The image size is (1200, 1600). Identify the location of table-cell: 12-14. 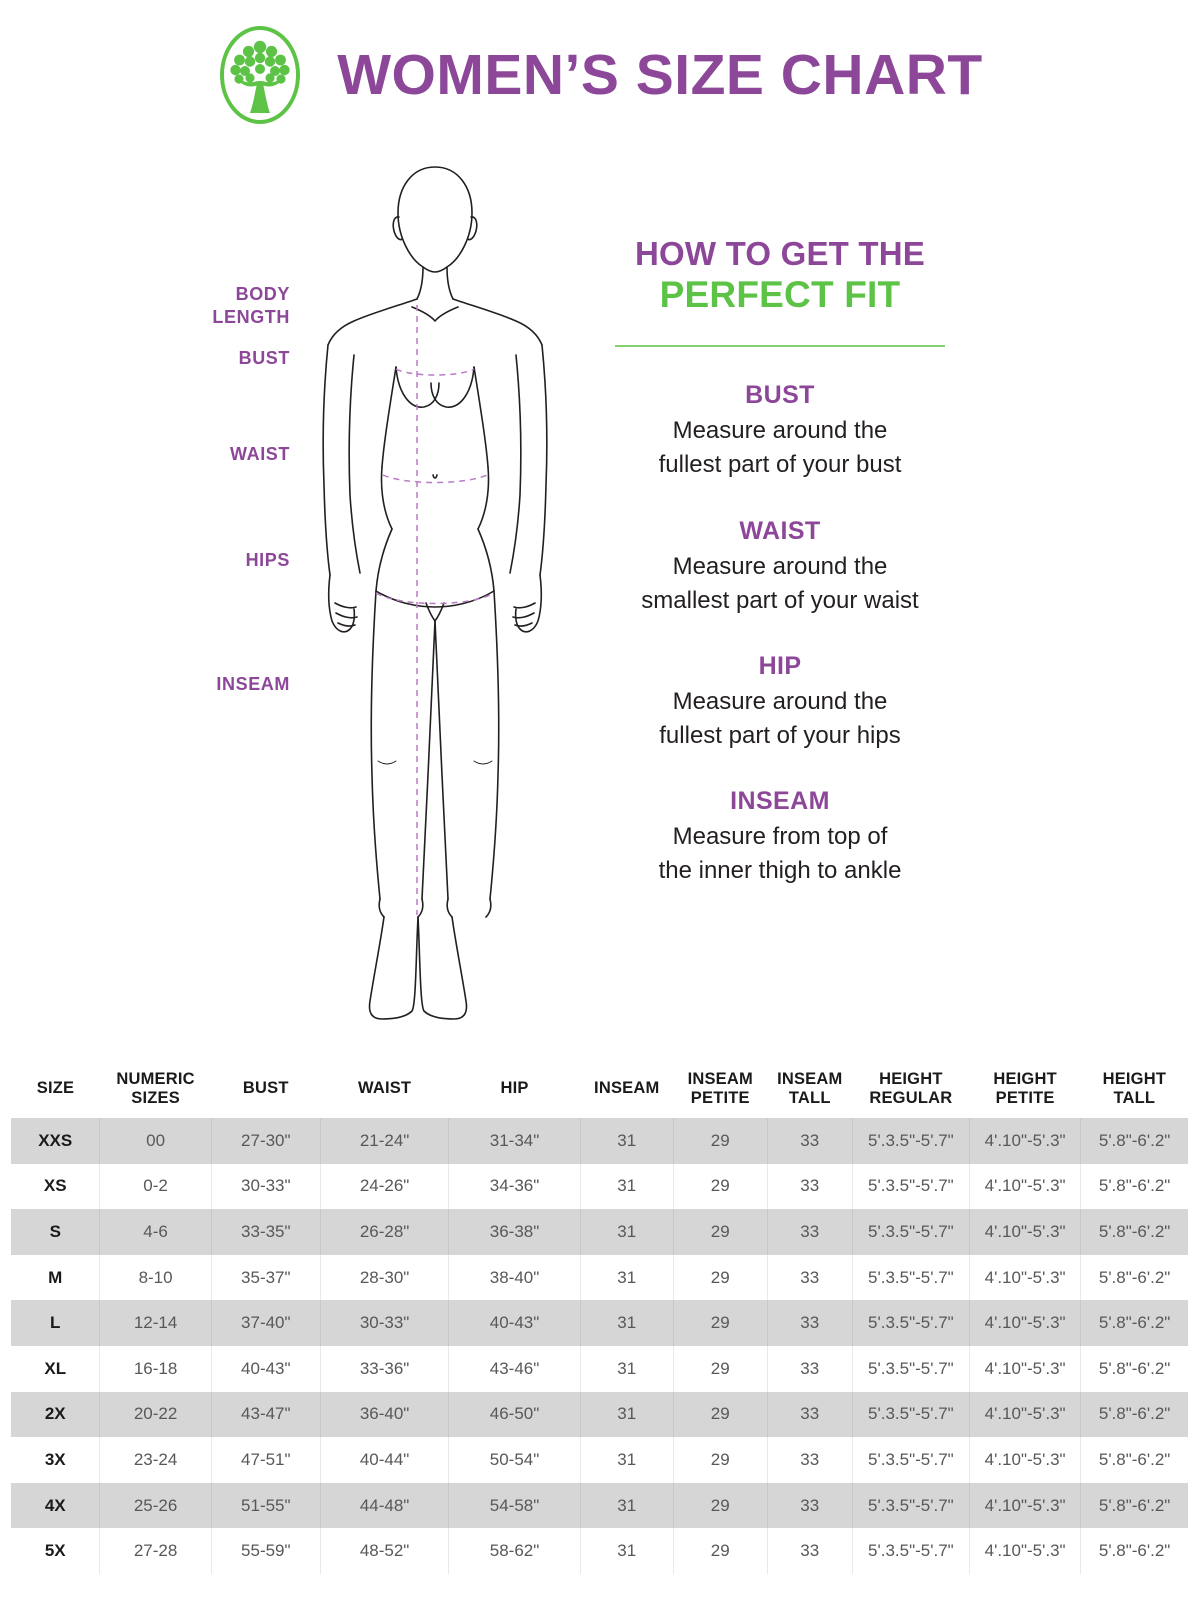
(155, 1323).